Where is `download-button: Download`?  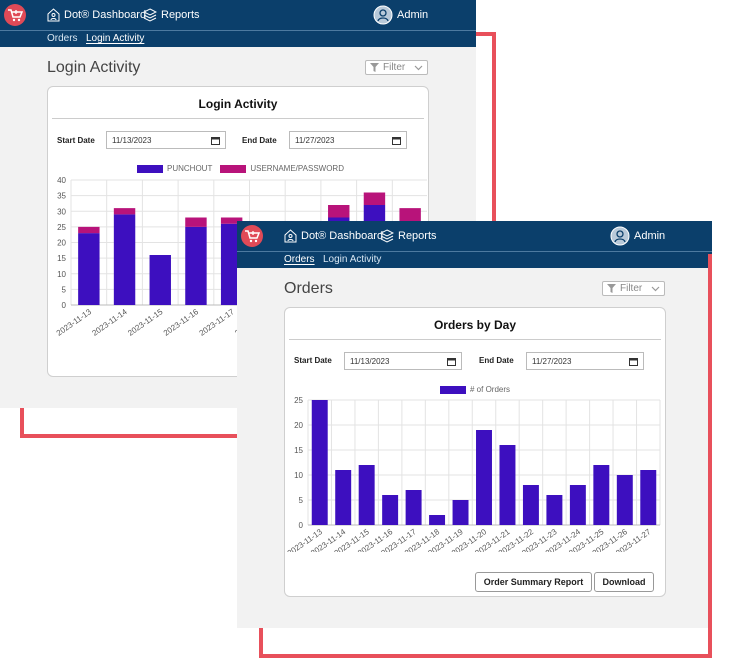
download-button: Download is located at coordinates (624, 582).